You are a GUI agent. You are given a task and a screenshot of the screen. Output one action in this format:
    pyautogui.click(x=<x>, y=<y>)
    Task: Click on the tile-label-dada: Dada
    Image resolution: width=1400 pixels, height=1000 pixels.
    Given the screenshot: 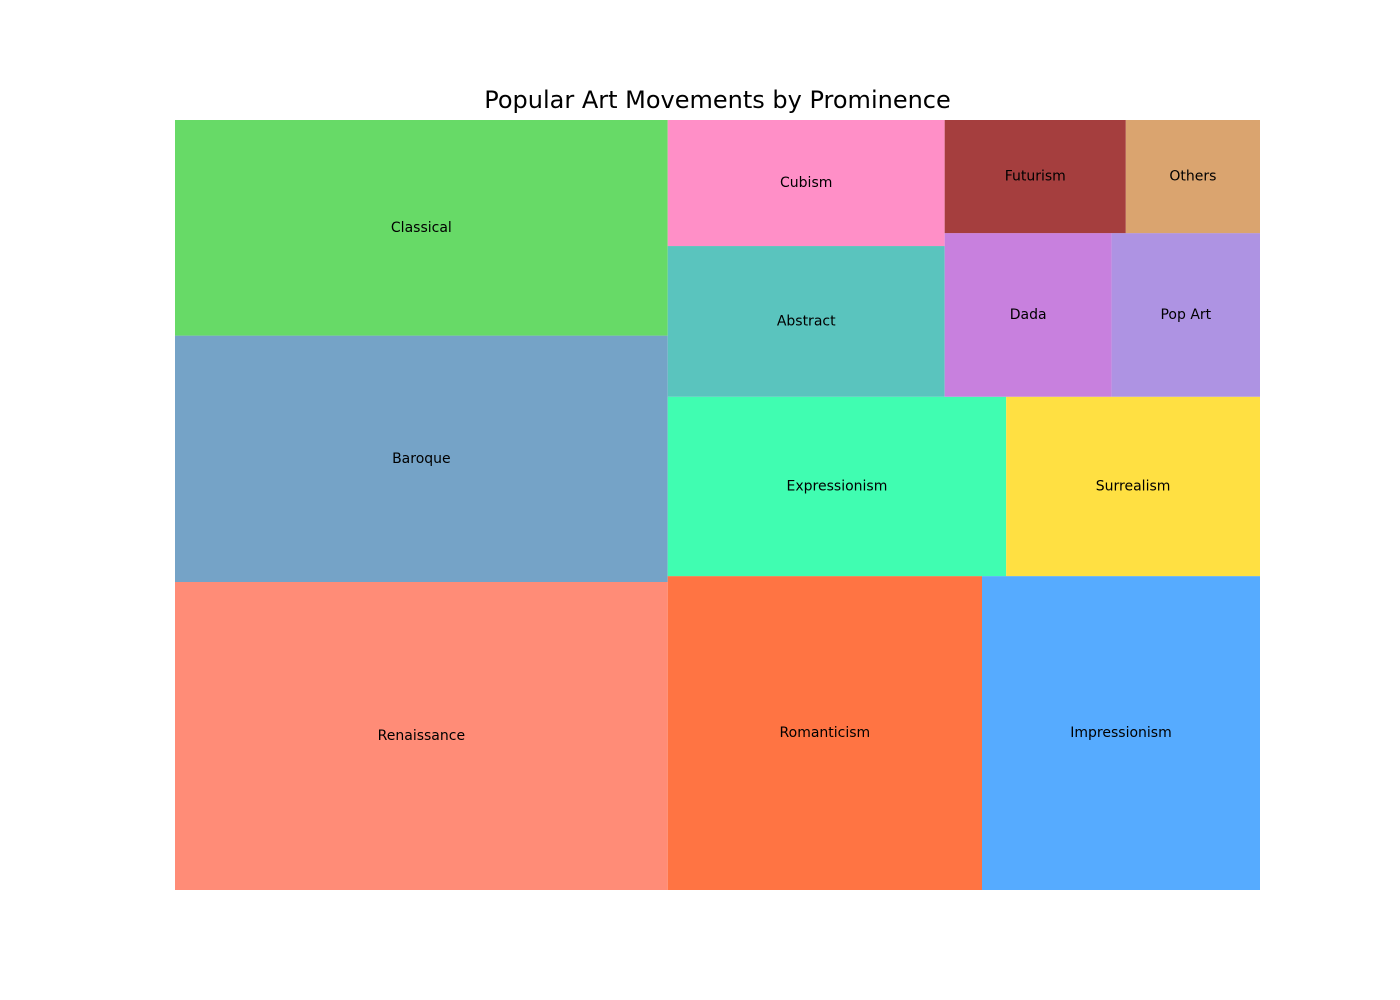 What is the action you would take?
    pyautogui.click(x=1028, y=315)
    